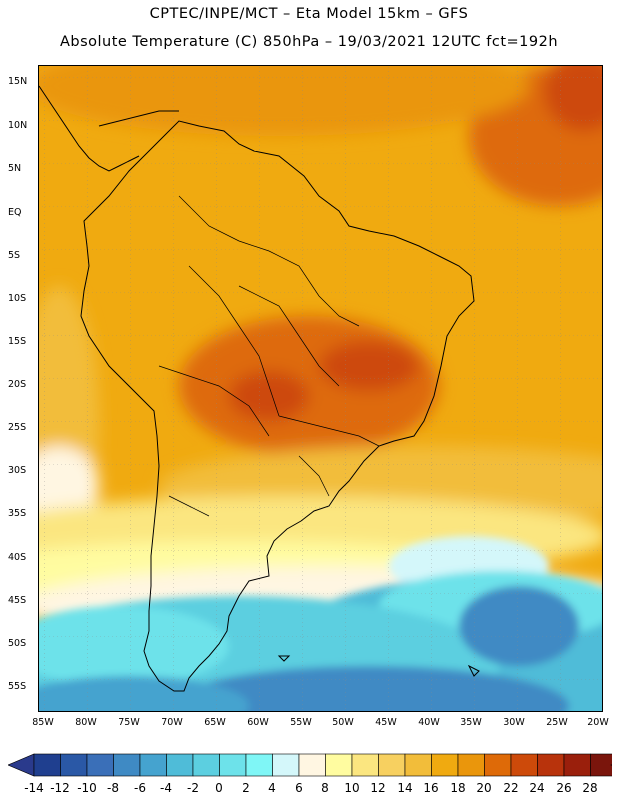 This screenshot has height=800, width=618. Describe the element at coordinates (378, 788) in the screenshot. I see `colorbar-label: 12` at that location.